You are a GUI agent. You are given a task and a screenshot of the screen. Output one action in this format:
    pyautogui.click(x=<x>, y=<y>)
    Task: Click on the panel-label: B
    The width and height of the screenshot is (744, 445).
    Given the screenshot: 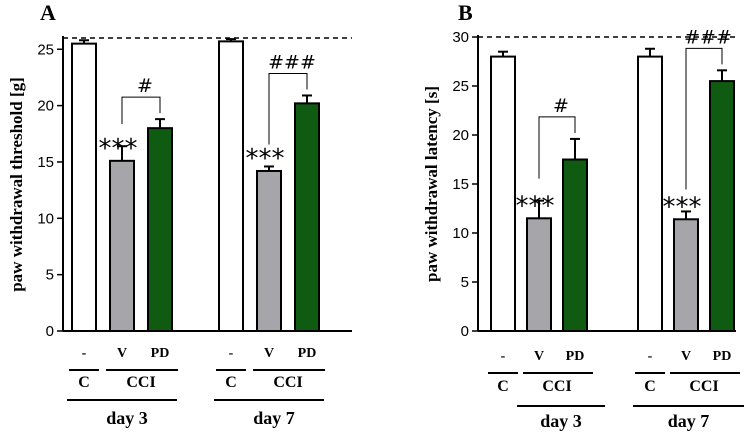 What is the action you would take?
    pyautogui.click(x=465, y=12)
    